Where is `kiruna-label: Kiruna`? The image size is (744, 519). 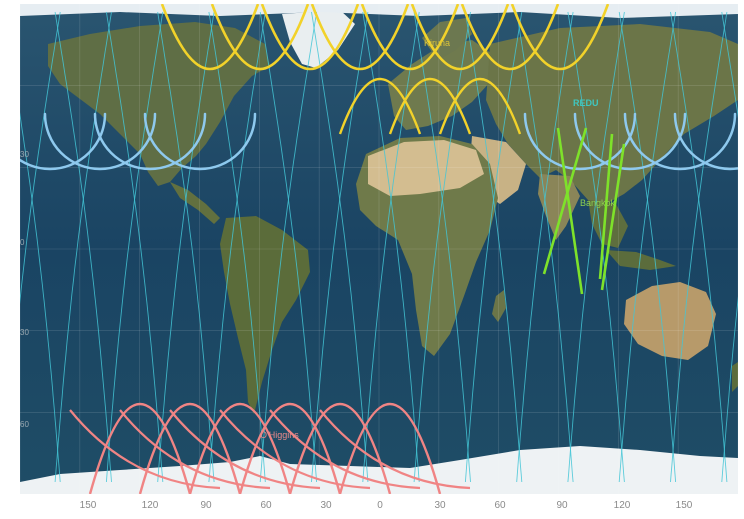 kiruna-label: Kiruna is located at coordinates (437, 43).